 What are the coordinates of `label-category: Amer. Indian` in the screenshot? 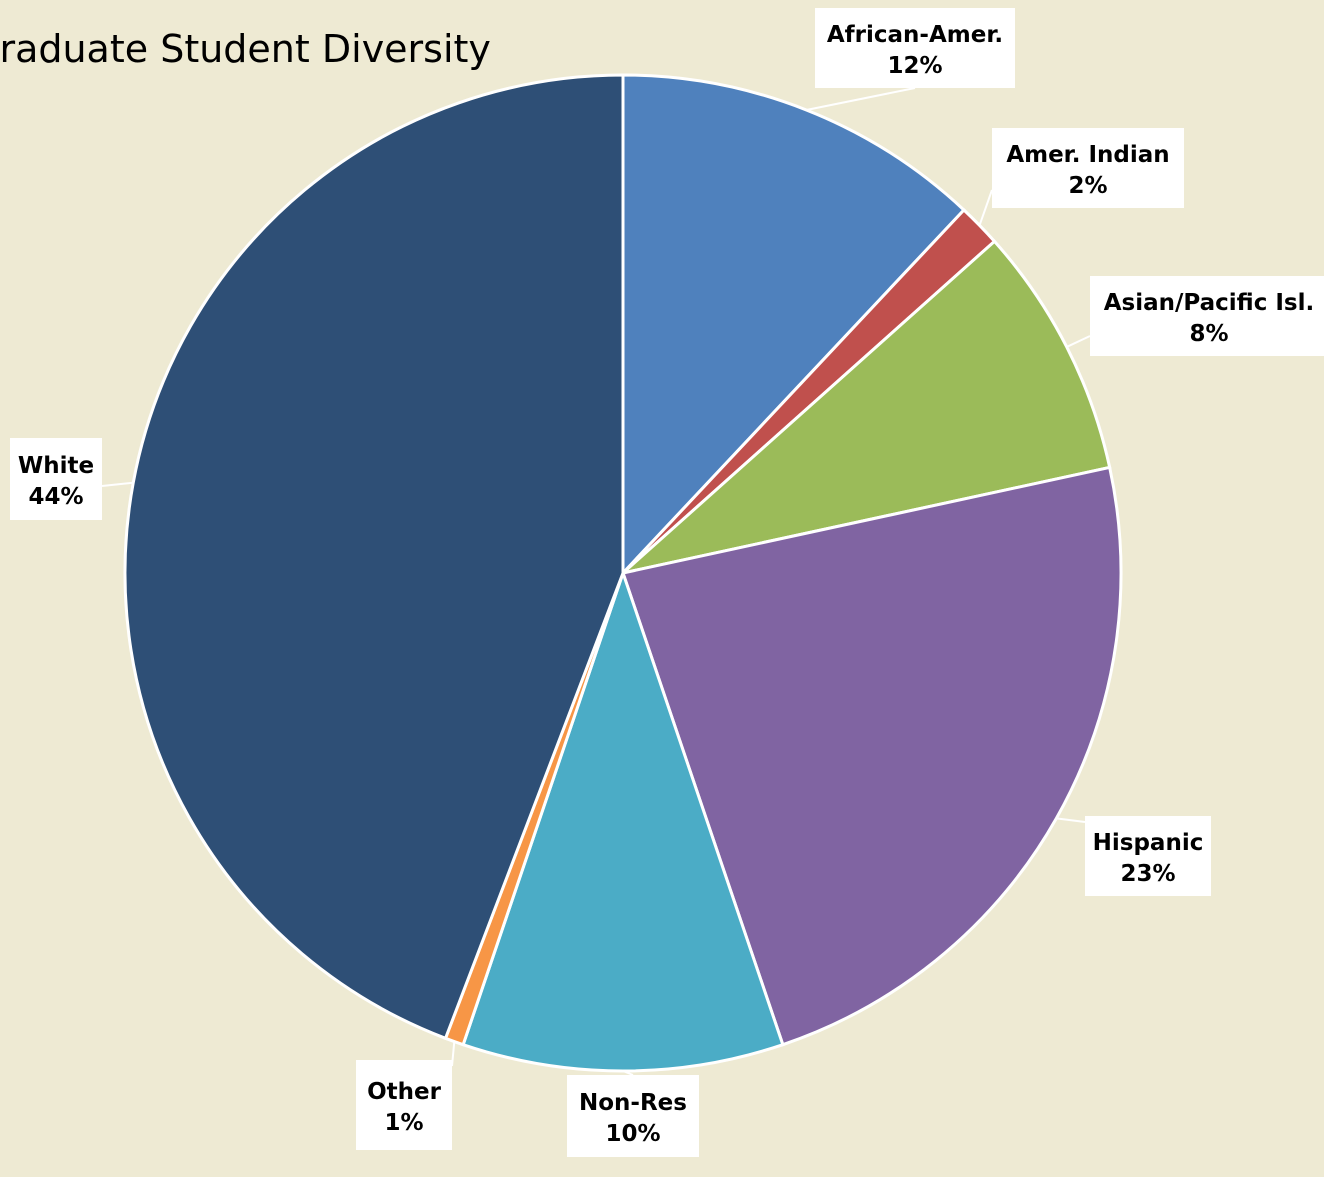 It's located at (1087, 155).